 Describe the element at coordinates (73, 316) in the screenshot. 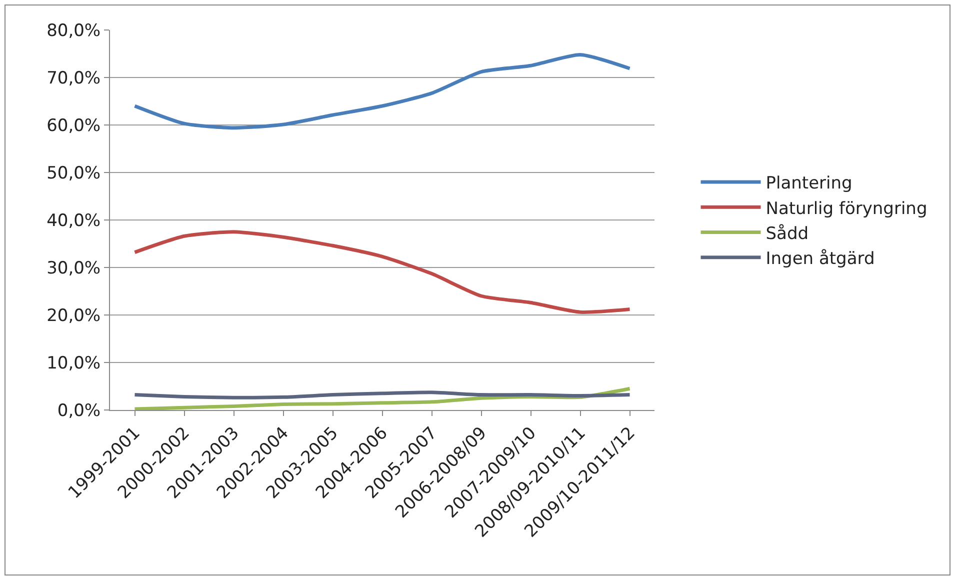

I see `y-tick-label: 20,0%` at that location.